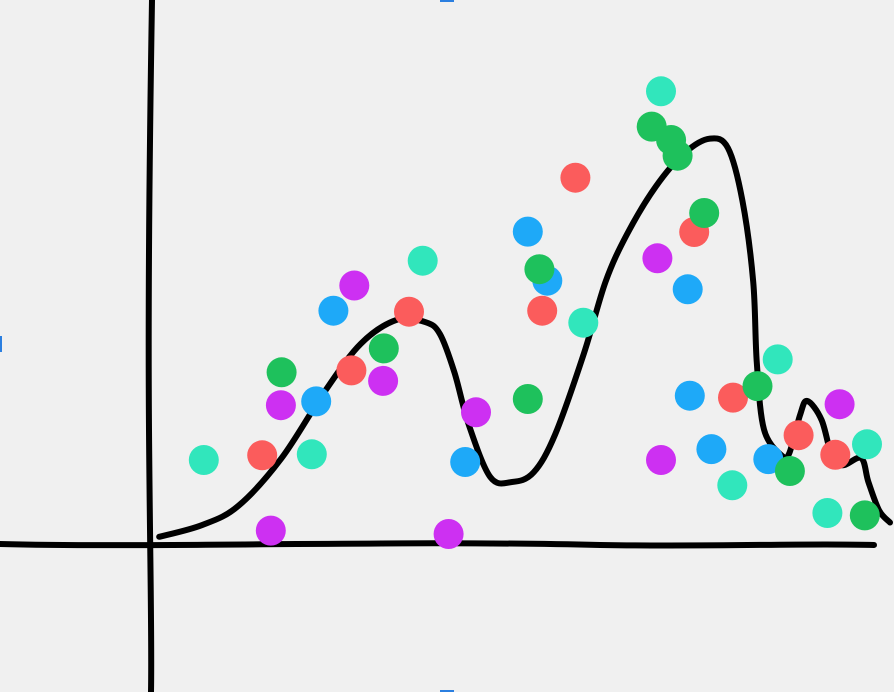 Image resolution: width=894 pixels, height=692 pixels. Describe the element at coordinates (150, 346) in the screenshot. I see `y-axis-line` at that location.